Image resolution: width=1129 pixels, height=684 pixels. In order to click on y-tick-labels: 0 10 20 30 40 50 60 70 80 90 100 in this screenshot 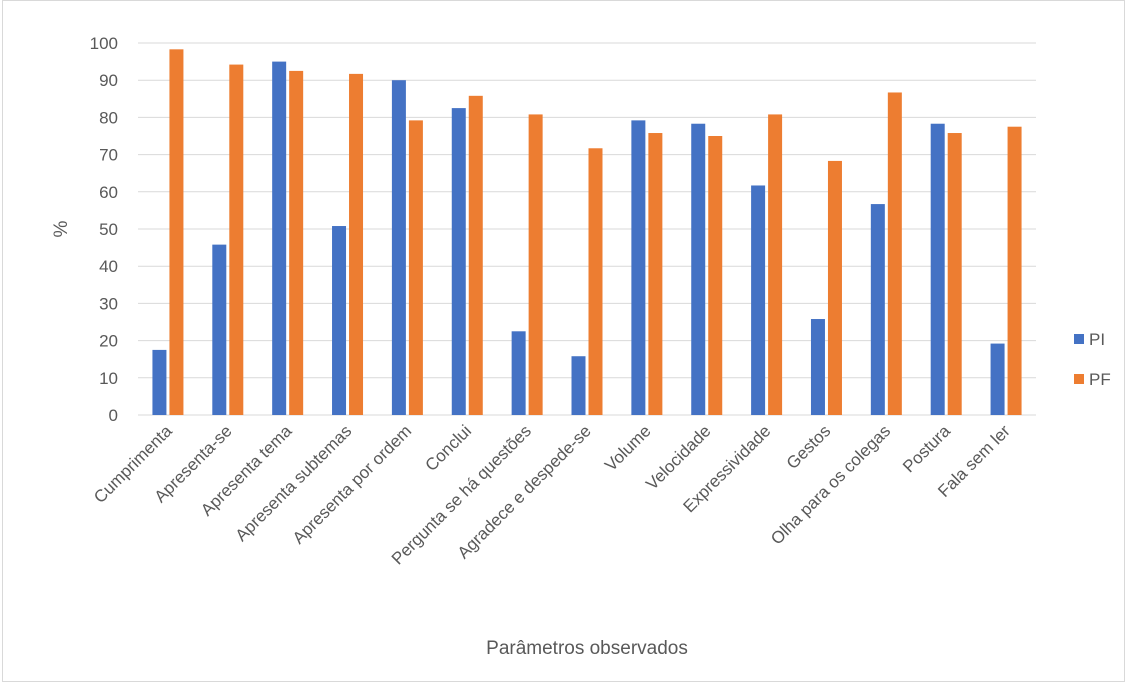, I will do `click(104, 229)`.